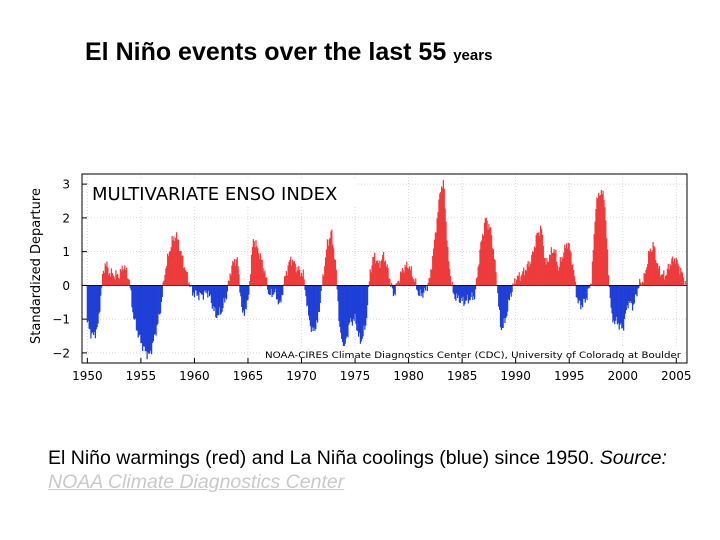 The width and height of the screenshot is (720, 540). Describe the element at coordinates (569, 376) in the screenshot. I see `x-tick-label: 1995` at that location.